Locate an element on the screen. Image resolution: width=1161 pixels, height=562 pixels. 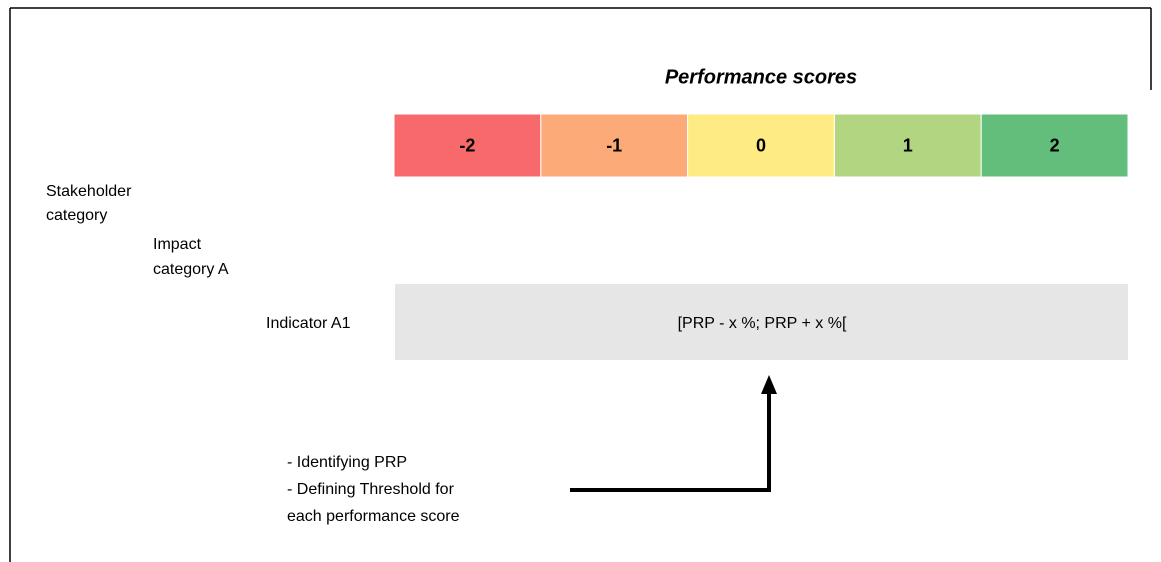
score-scale: -2 -1 0 1 2 is located at coordinates (761, 145).